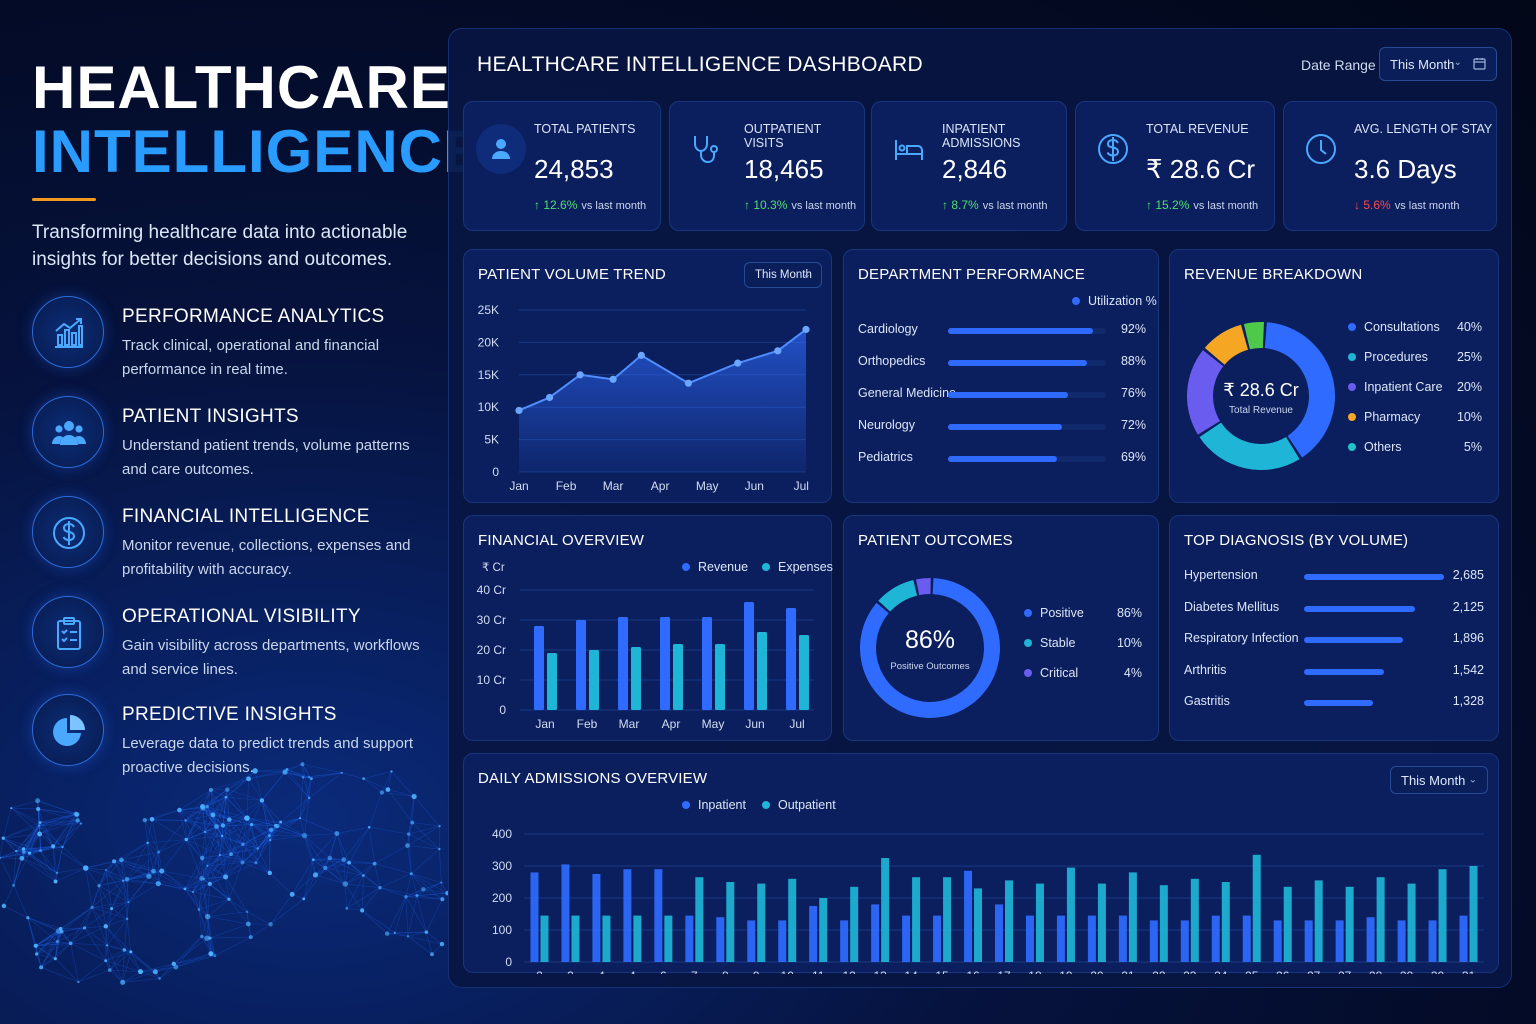 The height and width of the screenshot is (1024, 1536). Describe the element at coordinates (1439, 780) in the screenshot. I see `daily-admissions-filter: This Month ⌄` at that location.